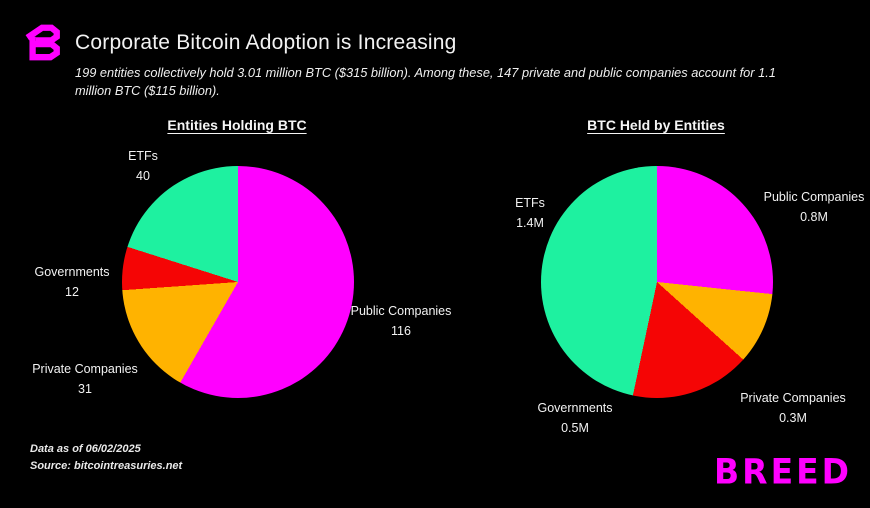 The image size is (870, 508). I want to click on pie-label-private-companies: Private Companies 0.3M, so click(793, 408).